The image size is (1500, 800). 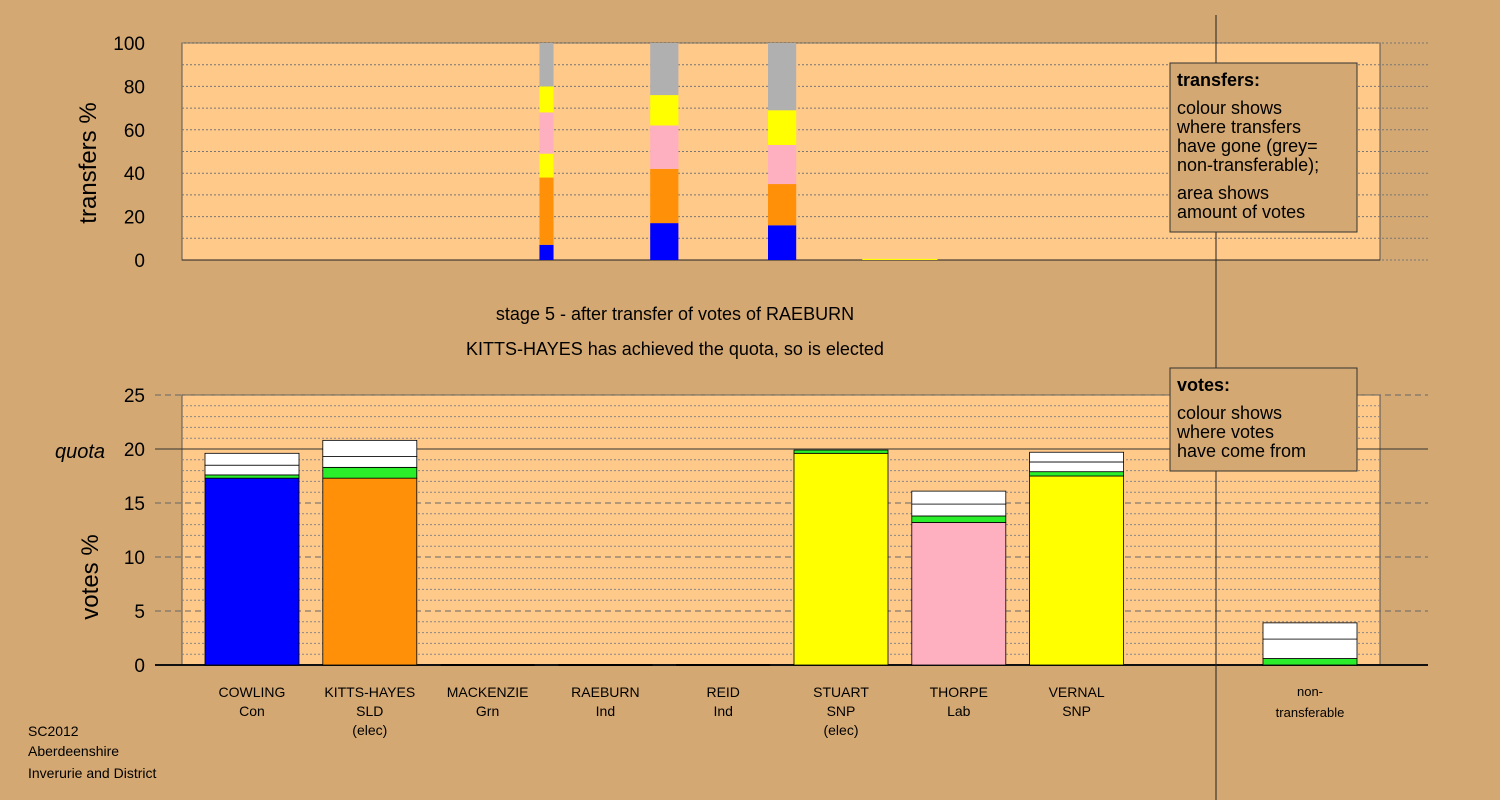 I want to click on candidate-name: VERNAL, so click(x=1077, y=692).